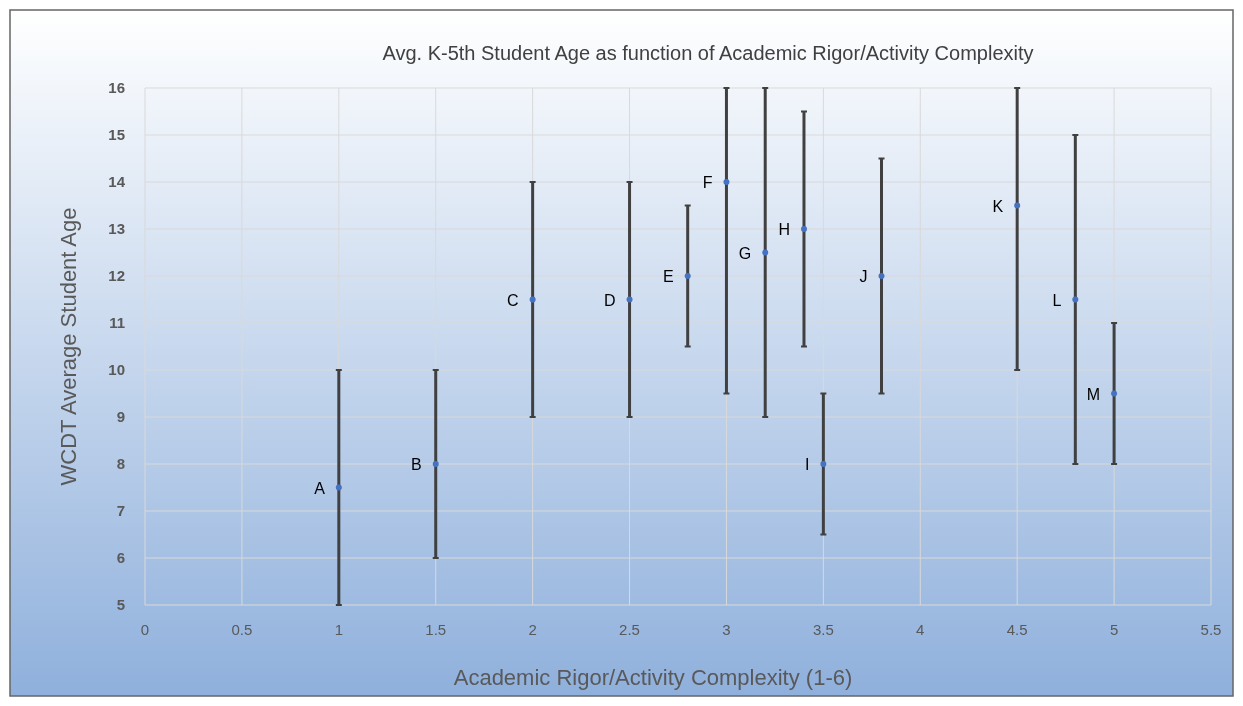 The height and width of the screenshot is (706, 1243). What do you see at coordinates (745, 253) in the screenshot?
I see `annotation: G` at bounding box center [745, 253].